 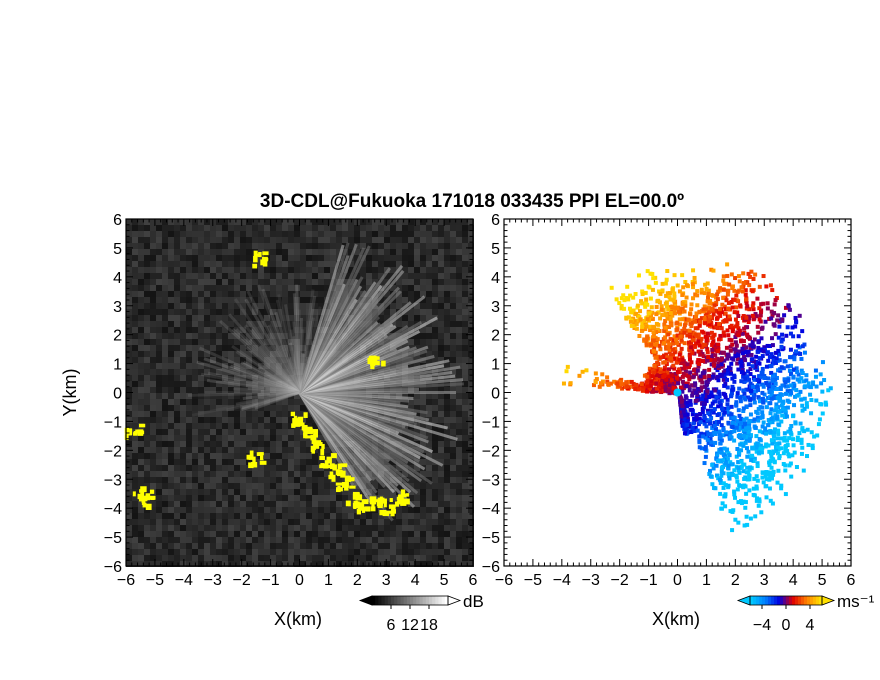 What do you see at coordinates (429, 625) in the screenshot?
I see `colorbar-tick-label: 18` at bounding box center [429, 625].